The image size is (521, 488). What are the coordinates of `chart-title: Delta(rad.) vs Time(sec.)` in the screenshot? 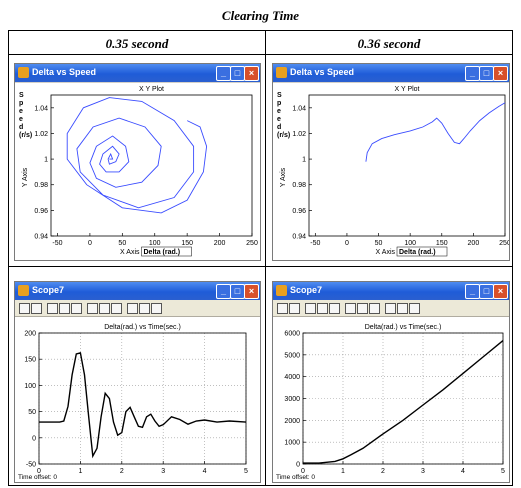 It's located at (403, 327).